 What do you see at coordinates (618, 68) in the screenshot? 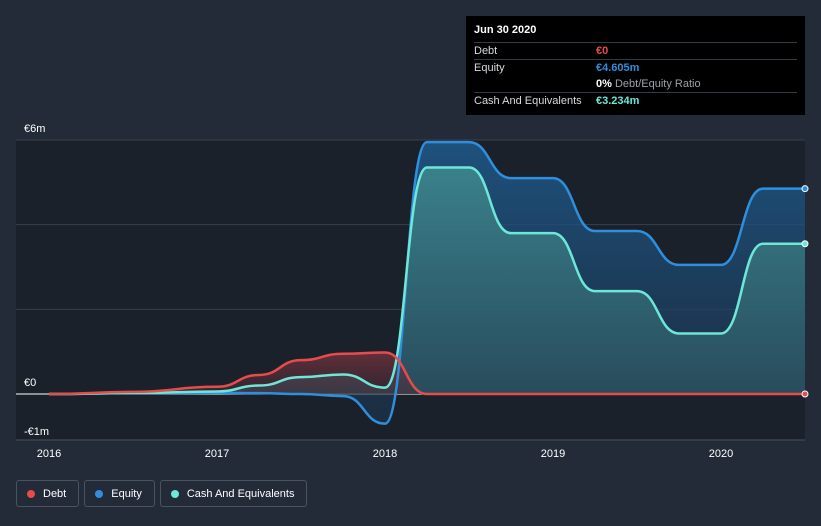
I see `tooltip-equity-value: €4.605m` at bounding box center [618, 68].